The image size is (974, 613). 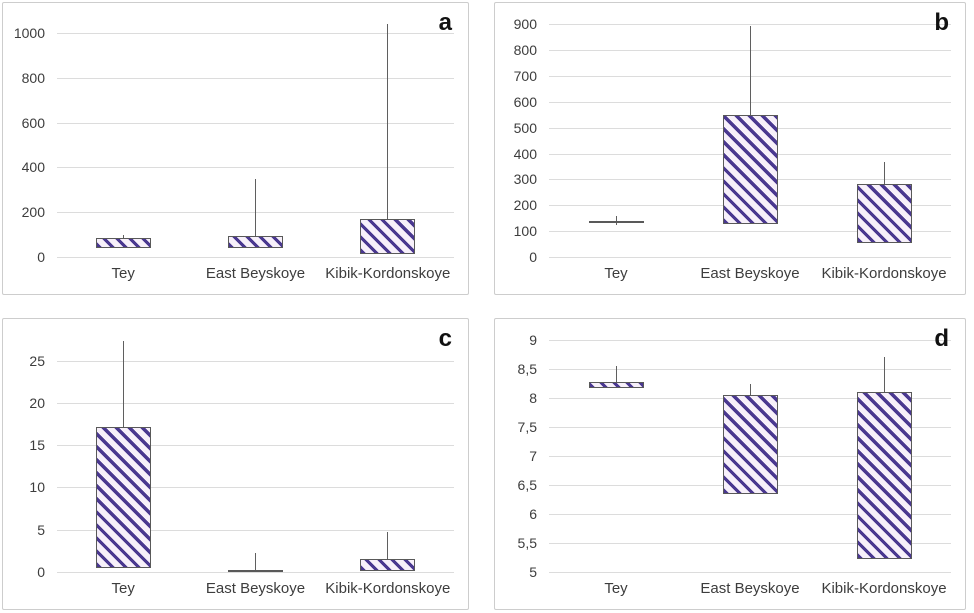 I want to click on panel-letter-b: b, so click(x=941, y=22).